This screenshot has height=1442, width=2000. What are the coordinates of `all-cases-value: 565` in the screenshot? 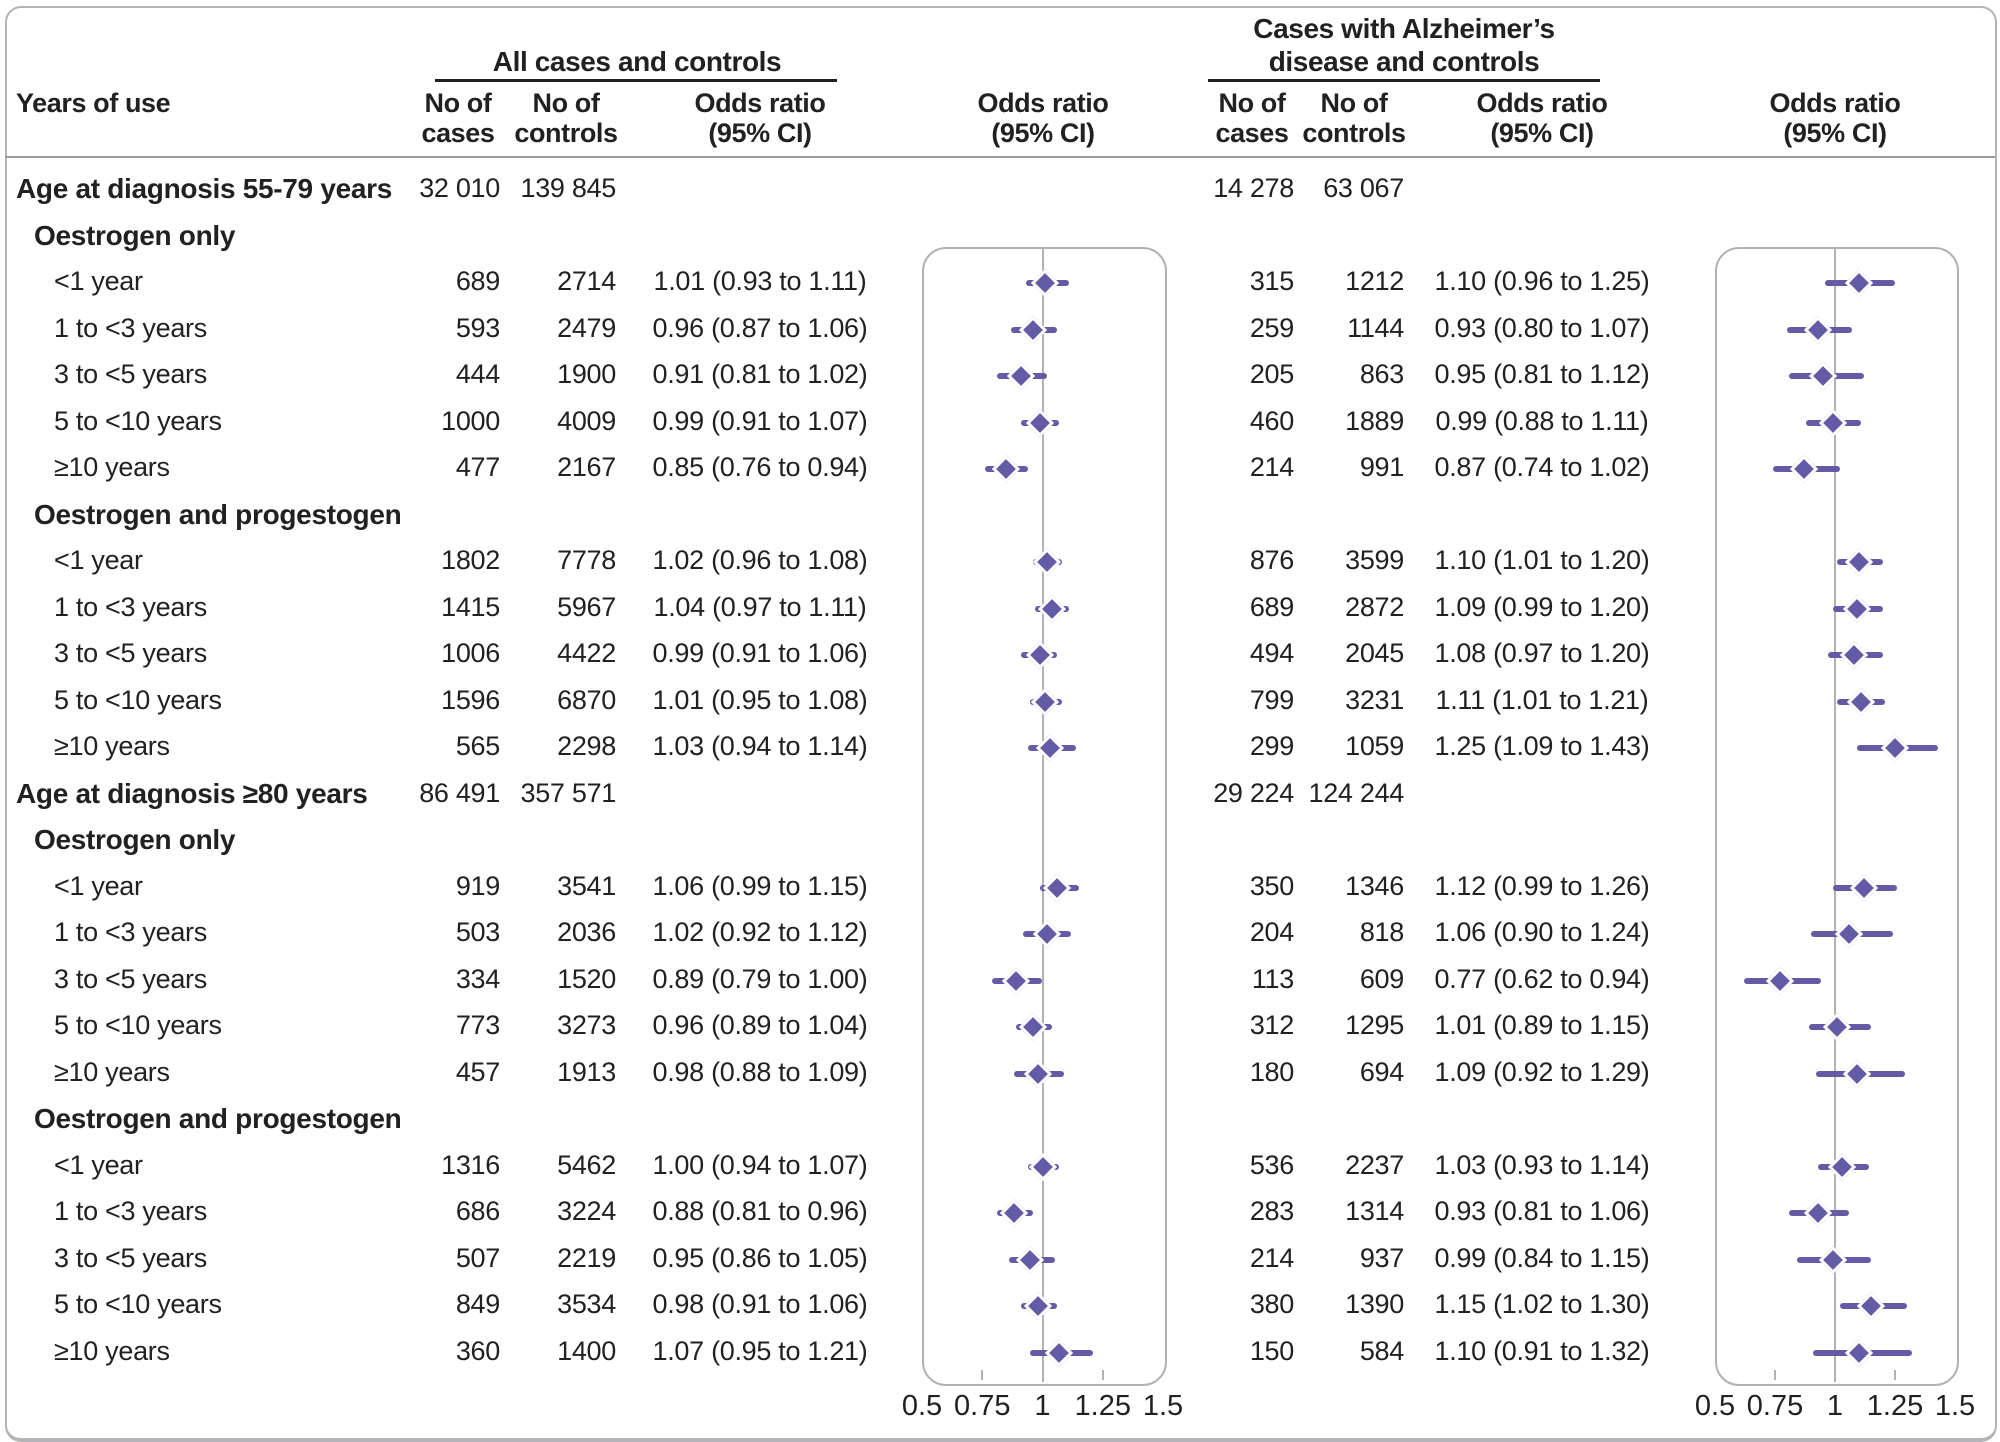 It's located at (477, 746).